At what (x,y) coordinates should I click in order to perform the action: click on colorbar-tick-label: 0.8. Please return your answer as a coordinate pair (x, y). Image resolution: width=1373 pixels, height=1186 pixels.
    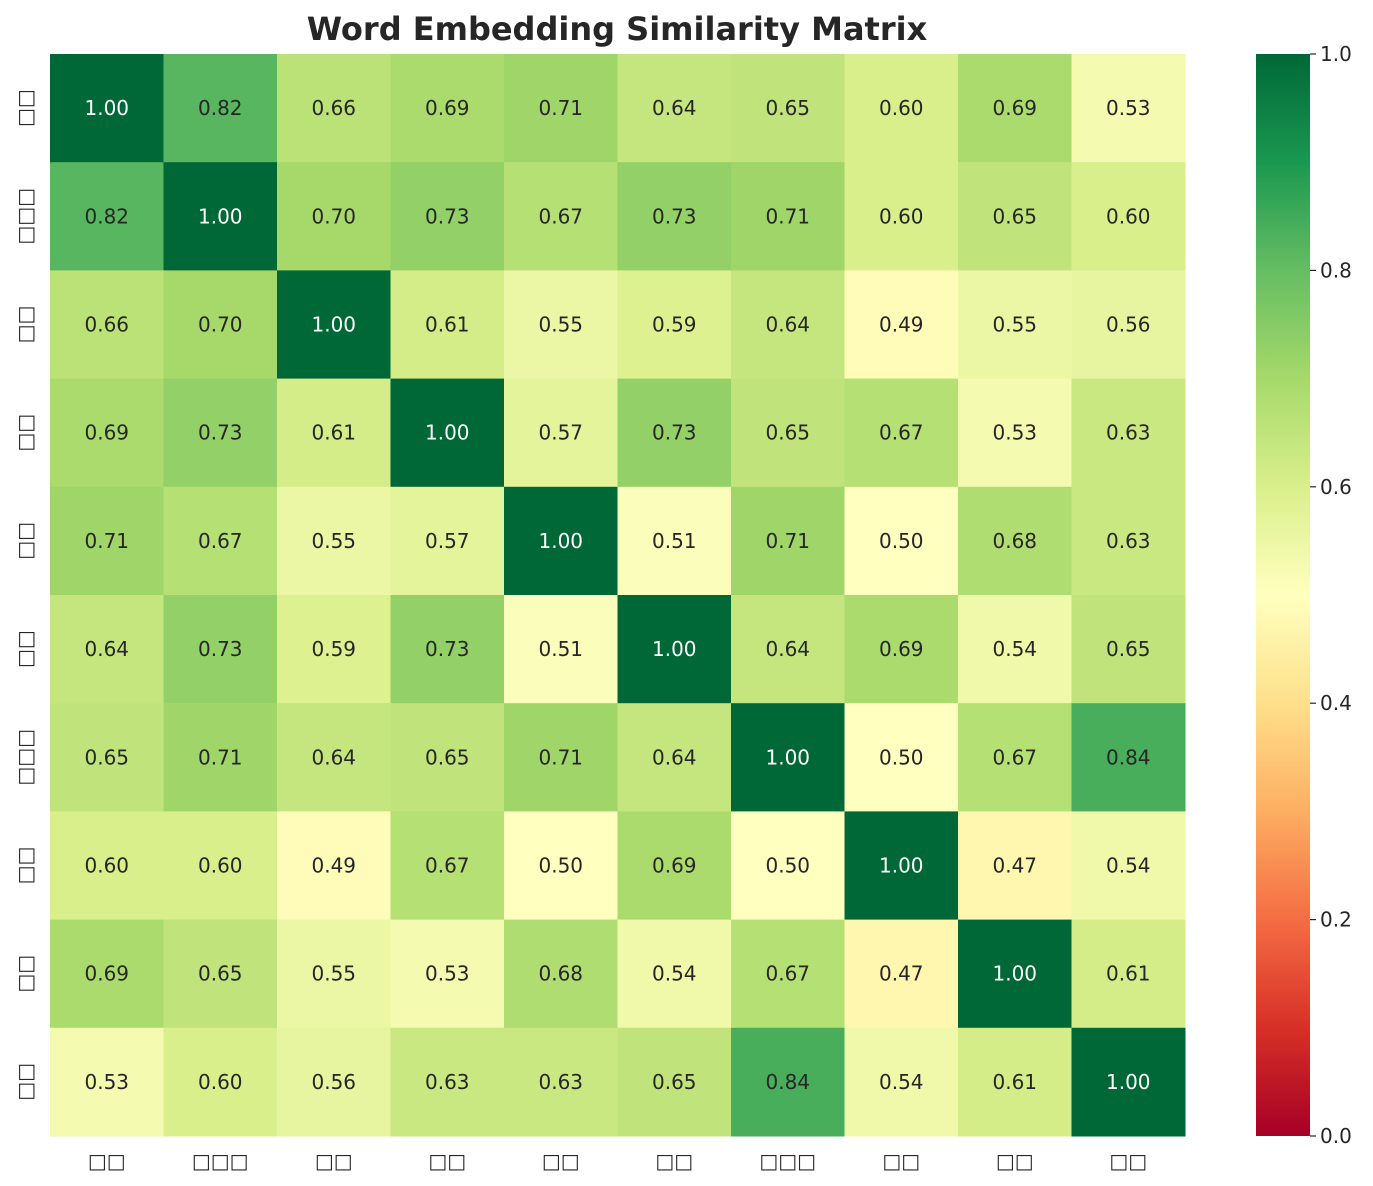
    Looking at the image, I should click on (1336, 270).